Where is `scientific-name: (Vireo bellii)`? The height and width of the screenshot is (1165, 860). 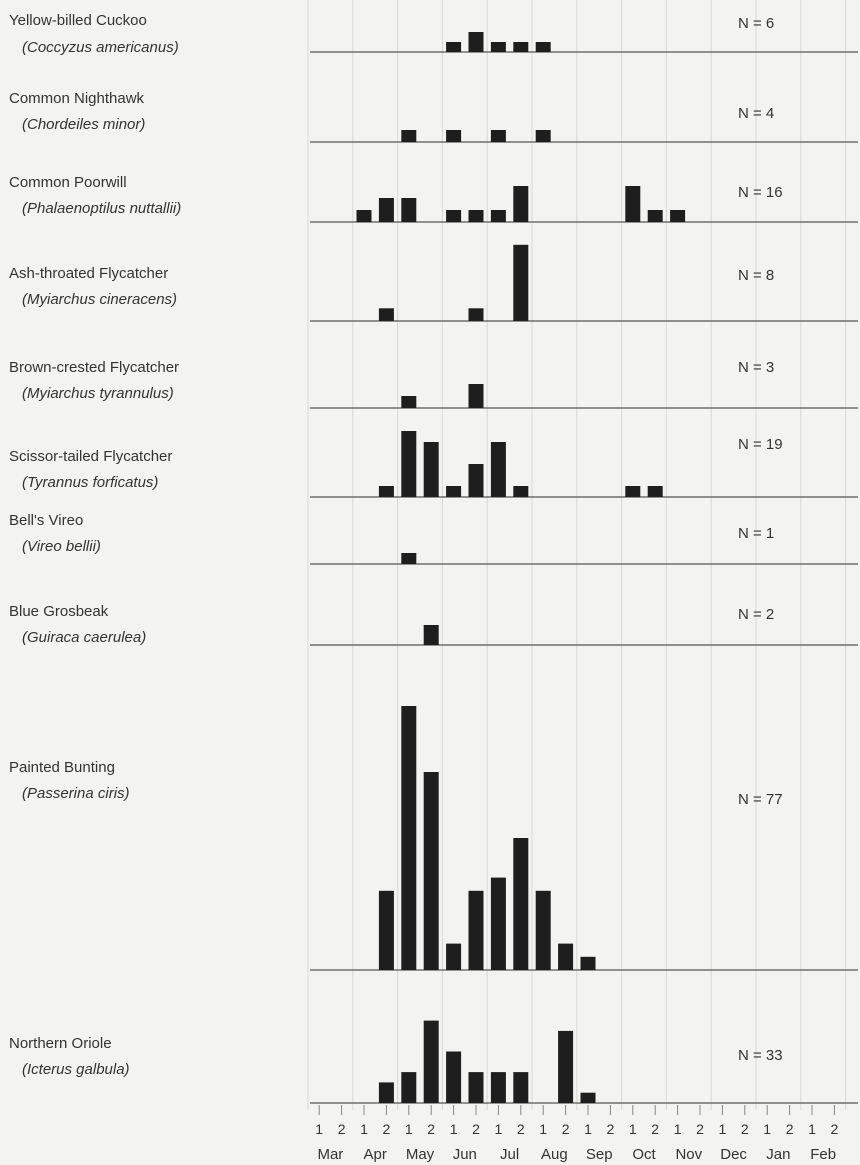 scientific-name: (Vireo bellii) is located at coordinates (61, 546).